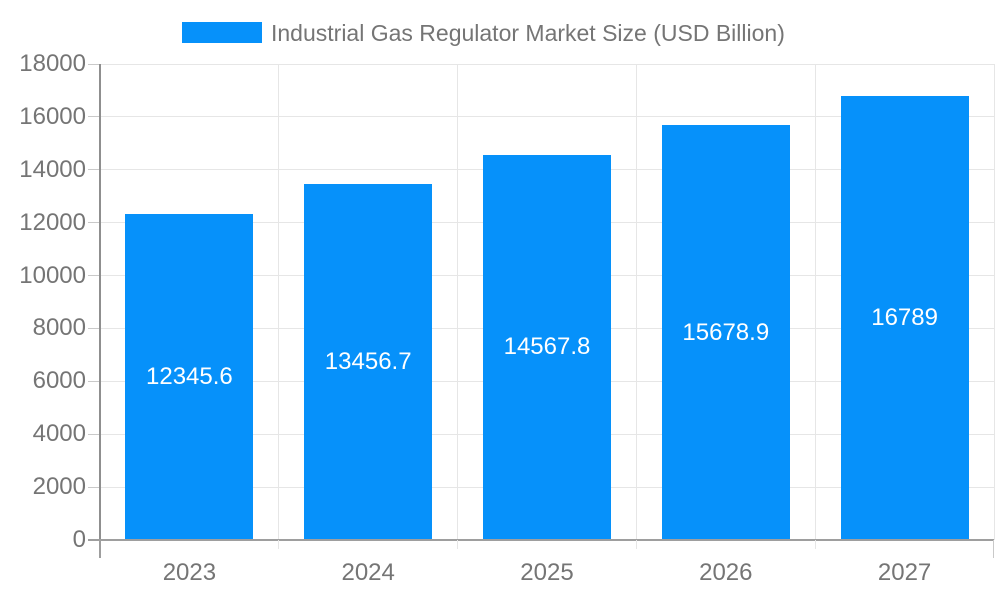 The height and width of the screenshot is (600, 1000). Describe the element at coordinates (368, 572) in the screenshot. I see `x-axis-label: 2024` at that location.